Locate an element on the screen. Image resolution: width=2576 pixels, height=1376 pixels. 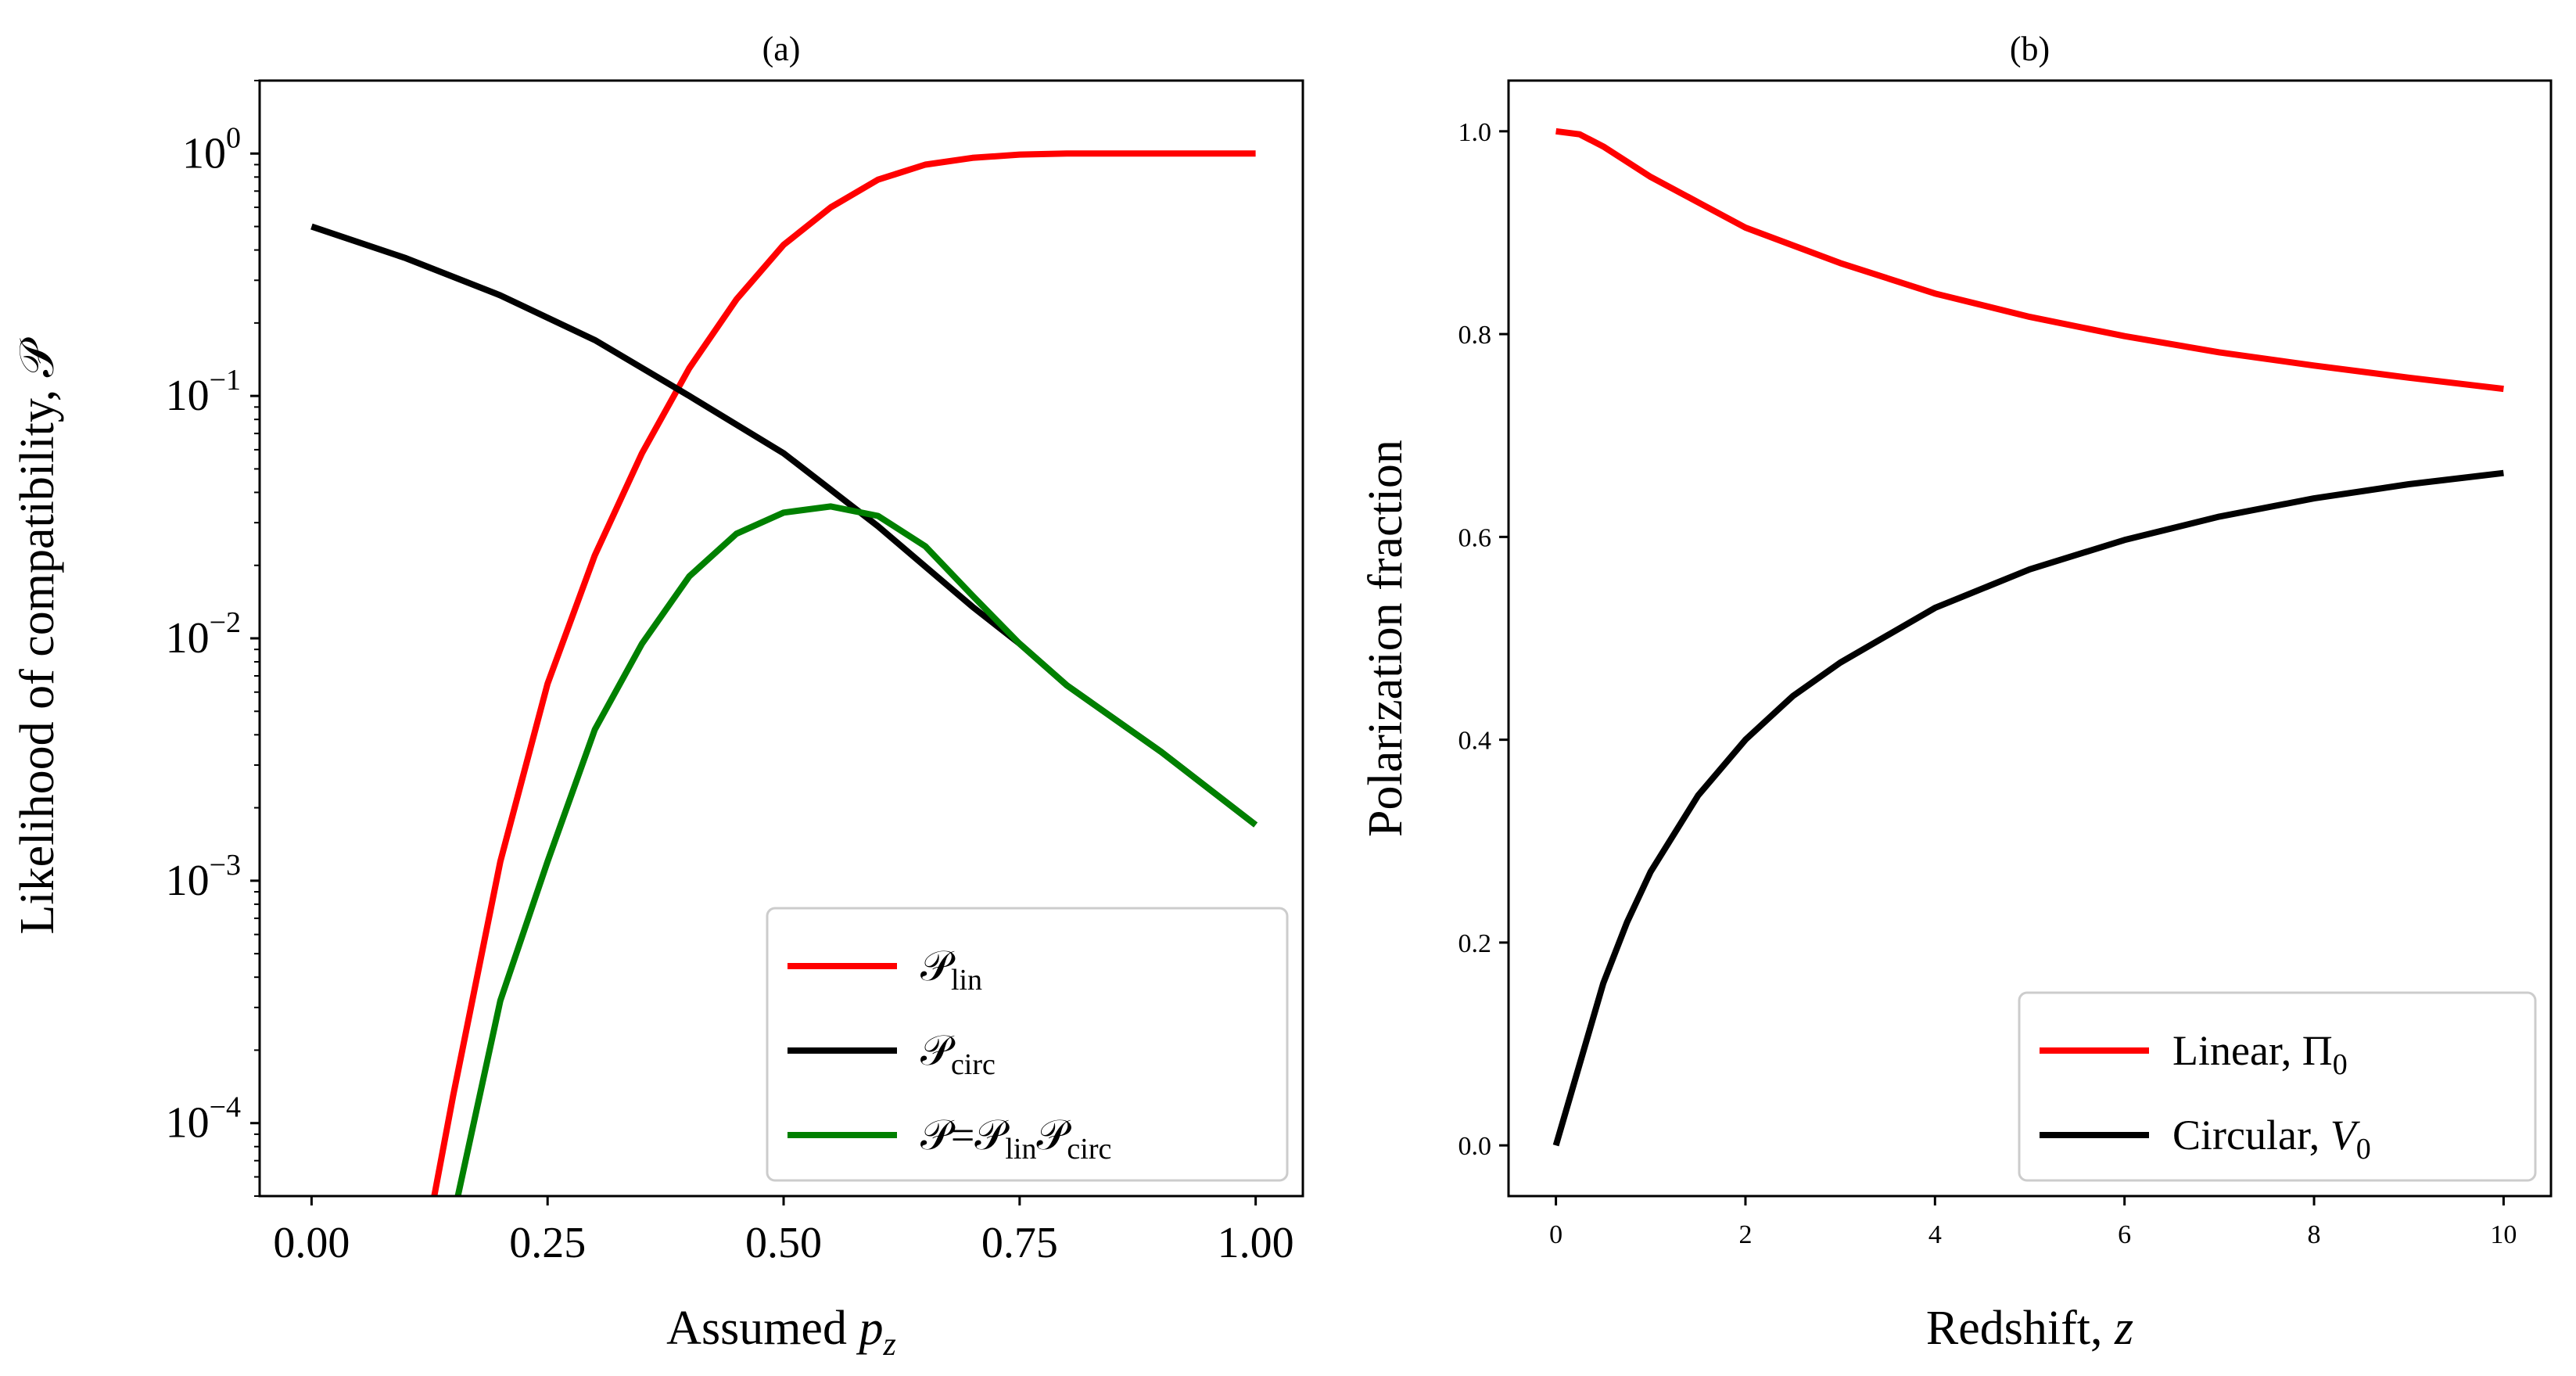
x-tick-label: 8 is located at coordinates (2314, 1234).